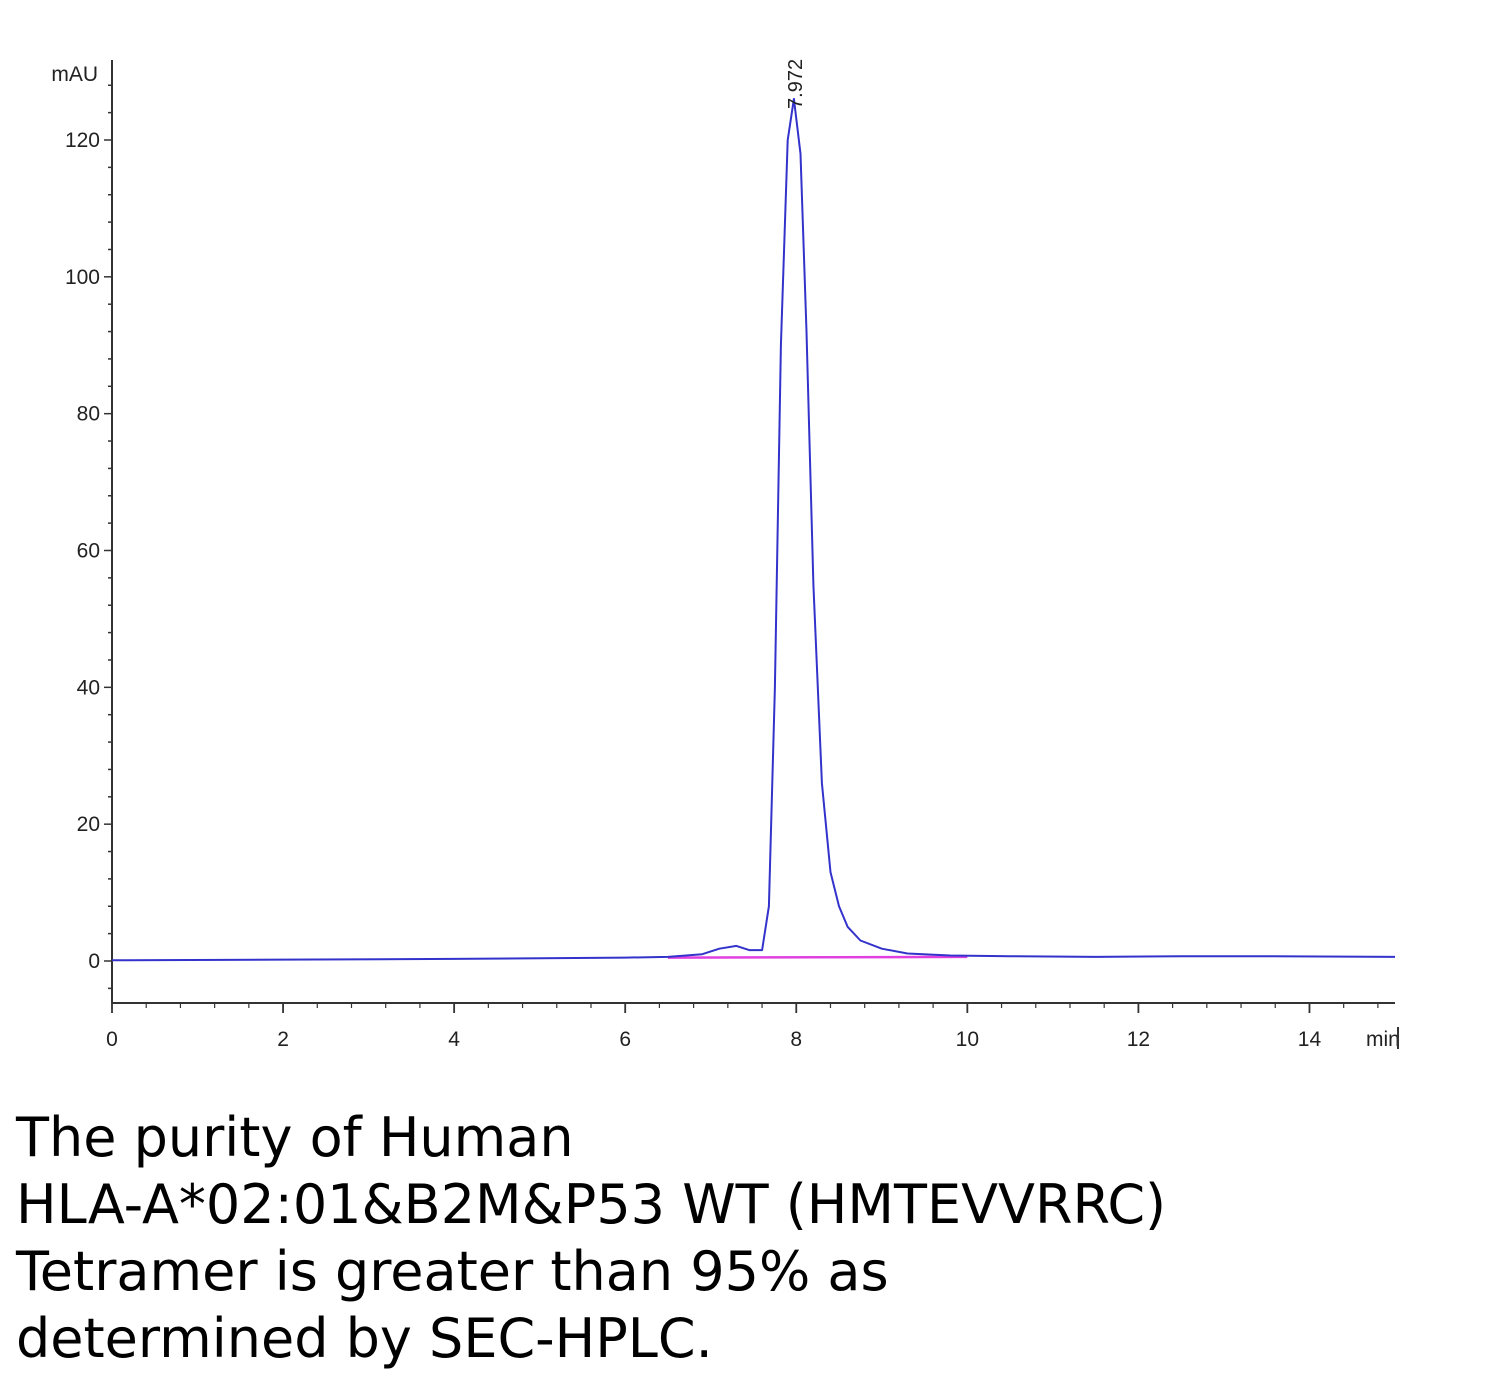 The image size is (1500, 1384). Describe the element at coordinates (817, 957) in the screenshot. I see `baseline-line` at that location.